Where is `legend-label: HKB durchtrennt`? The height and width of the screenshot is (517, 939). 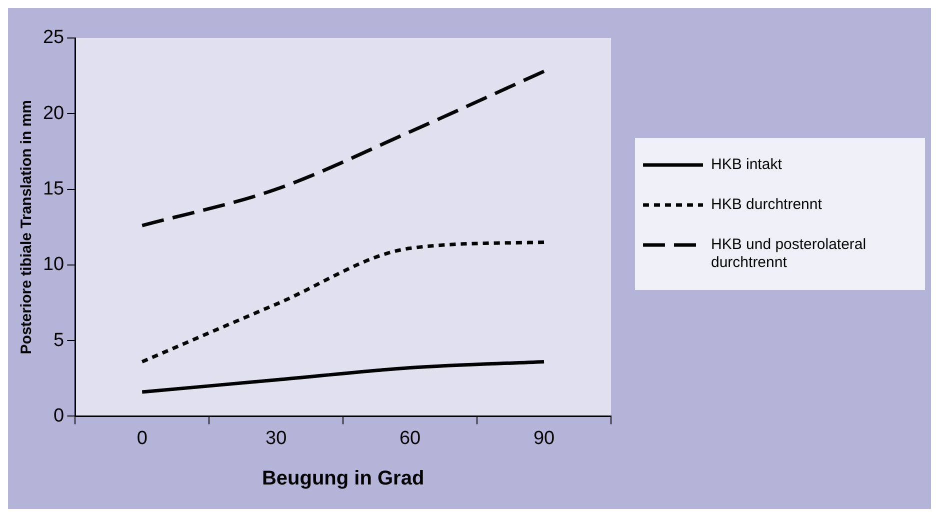 legend-label: HKB durchtrennt is located at coordinates (767, 205).